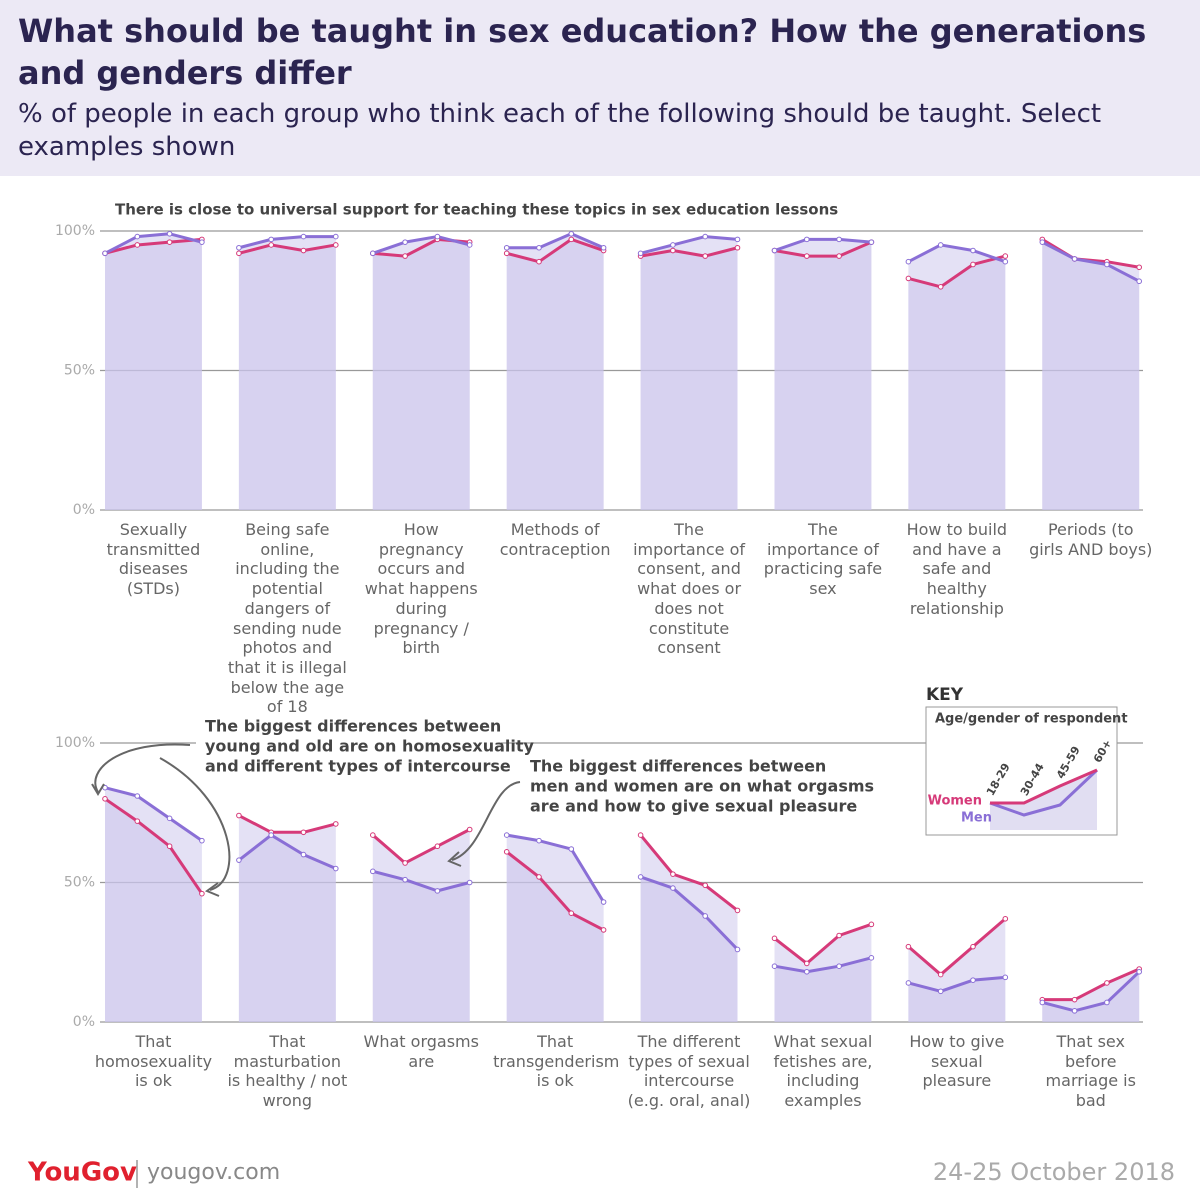  Describe the element at coordinates (945, 695) in the screenshot. I see `key-title: KEY` at that location.